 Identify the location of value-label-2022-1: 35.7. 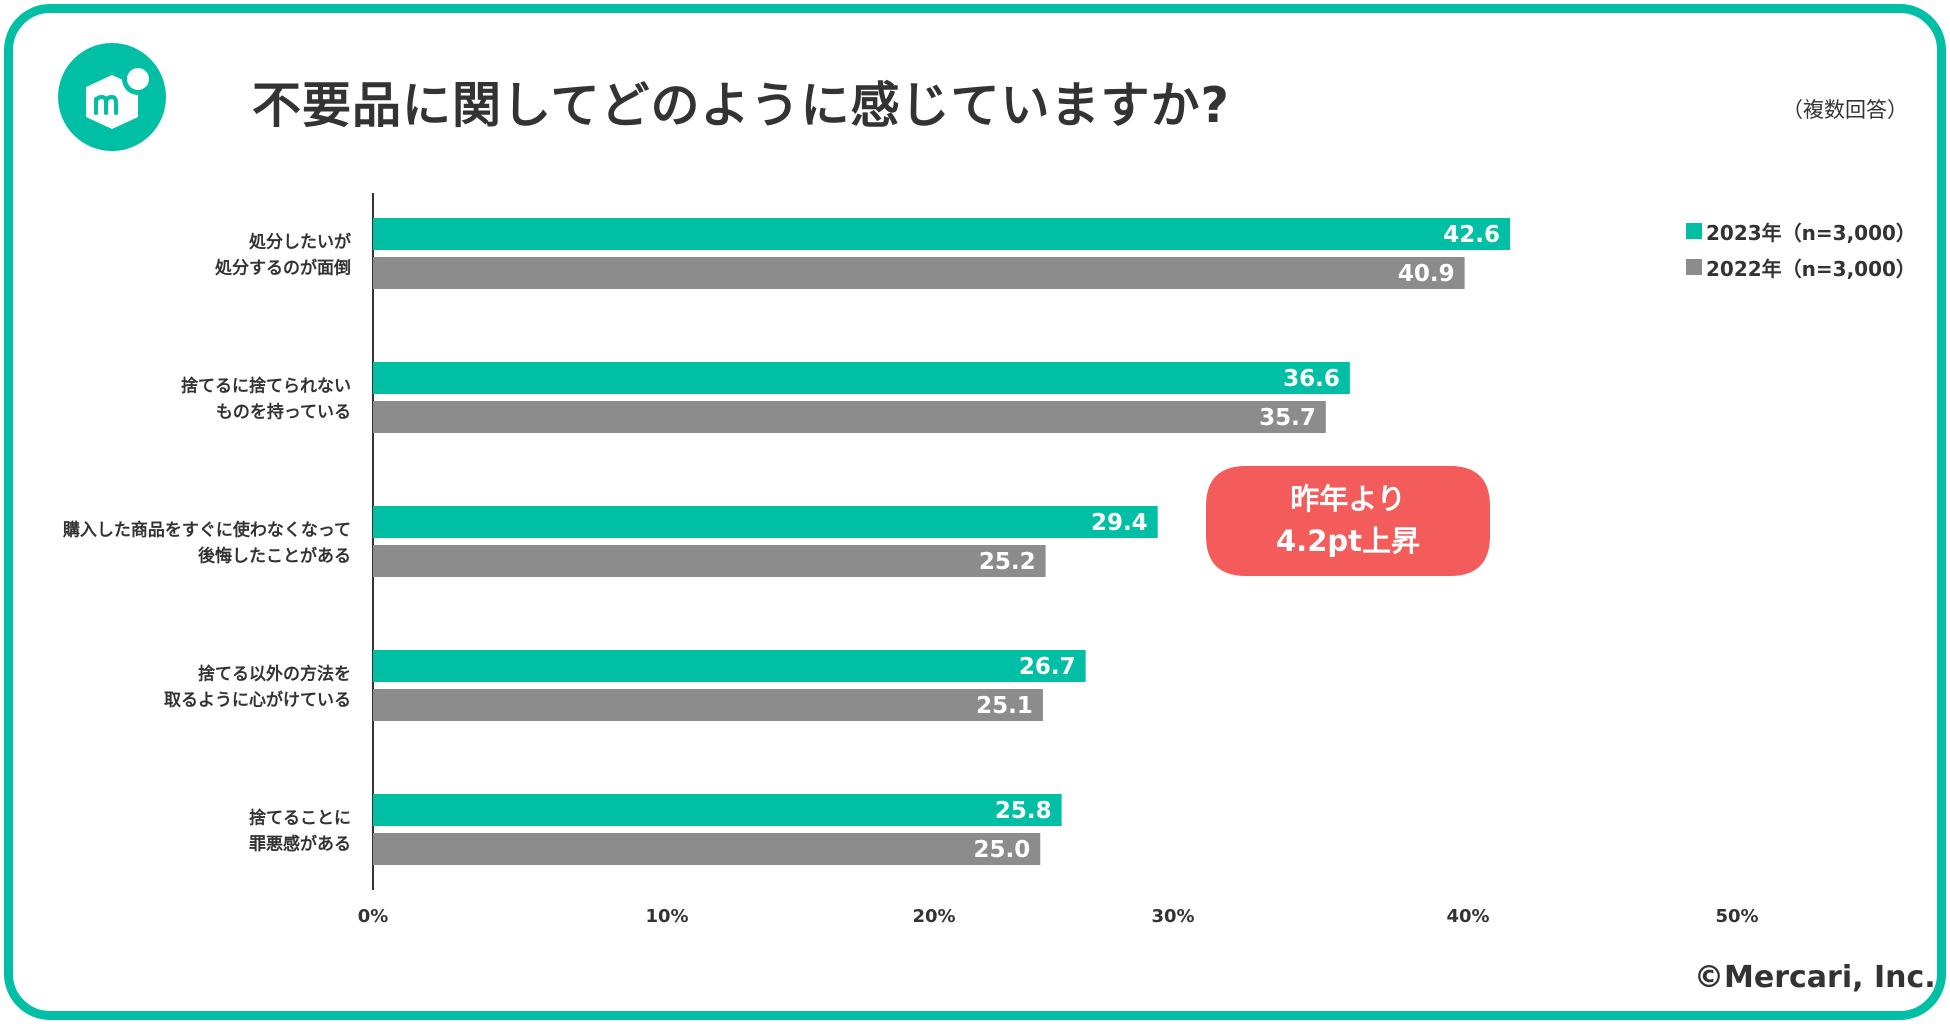
(1287, 418).